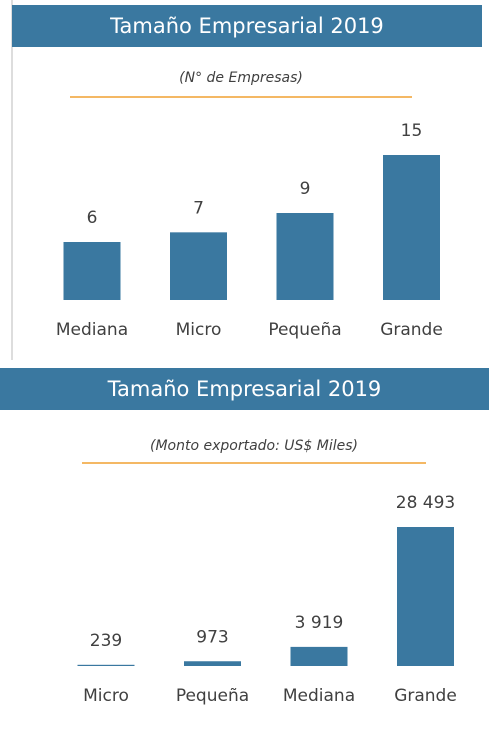  Describe the element at coordinates (425, 503) in the screenshot. I see `data-label: 28 493` at that location.